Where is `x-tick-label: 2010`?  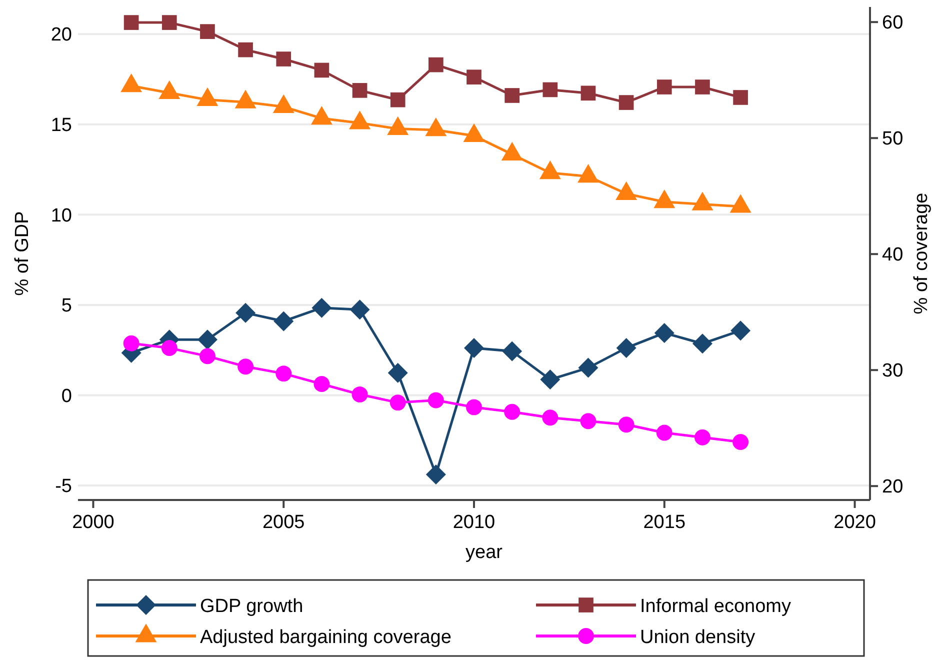 x-tick-label: 2010 is located at coordinates (474, 523).